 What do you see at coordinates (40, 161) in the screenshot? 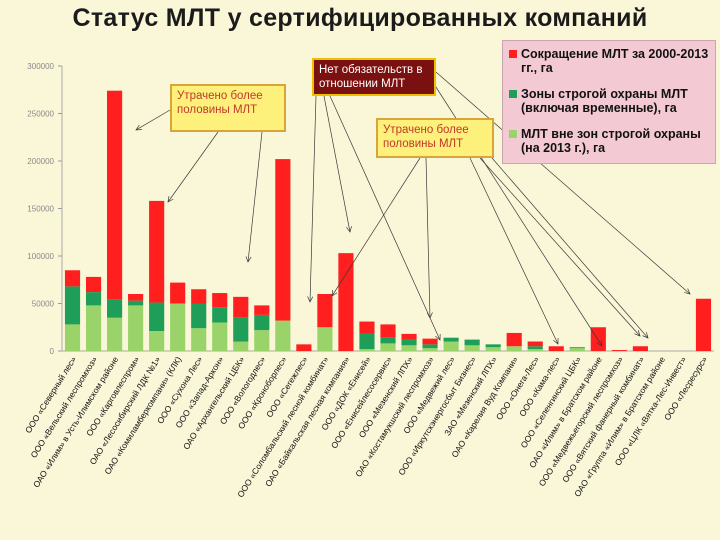
I see `y-tick-label: 200000` at bounding box center [40, 161].